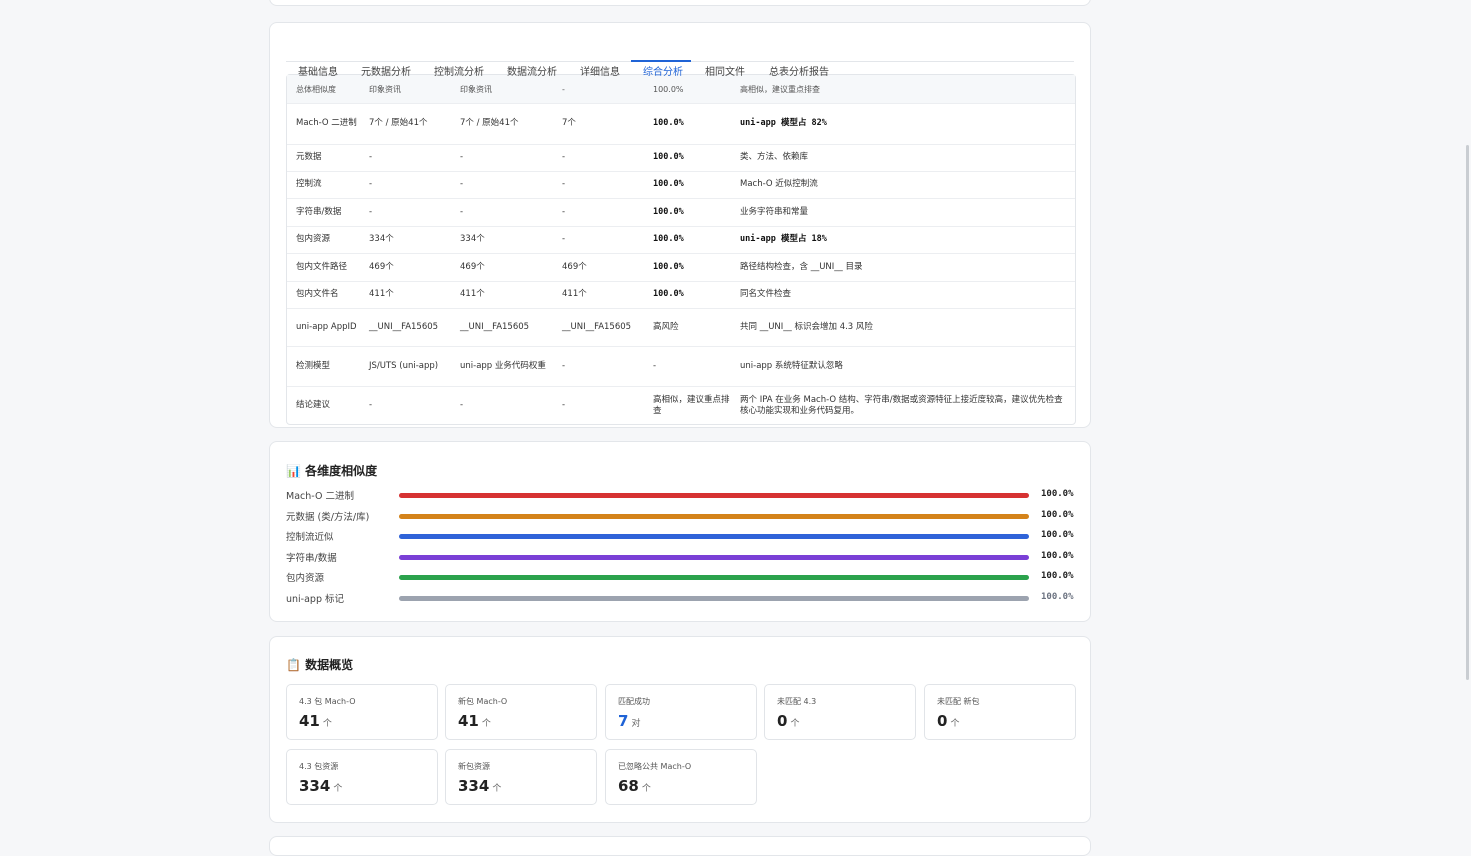 Image resolution: width=1471 pixels, height=856 pixels. I want to click on table-cell: 100.0%, so click(668, 239).